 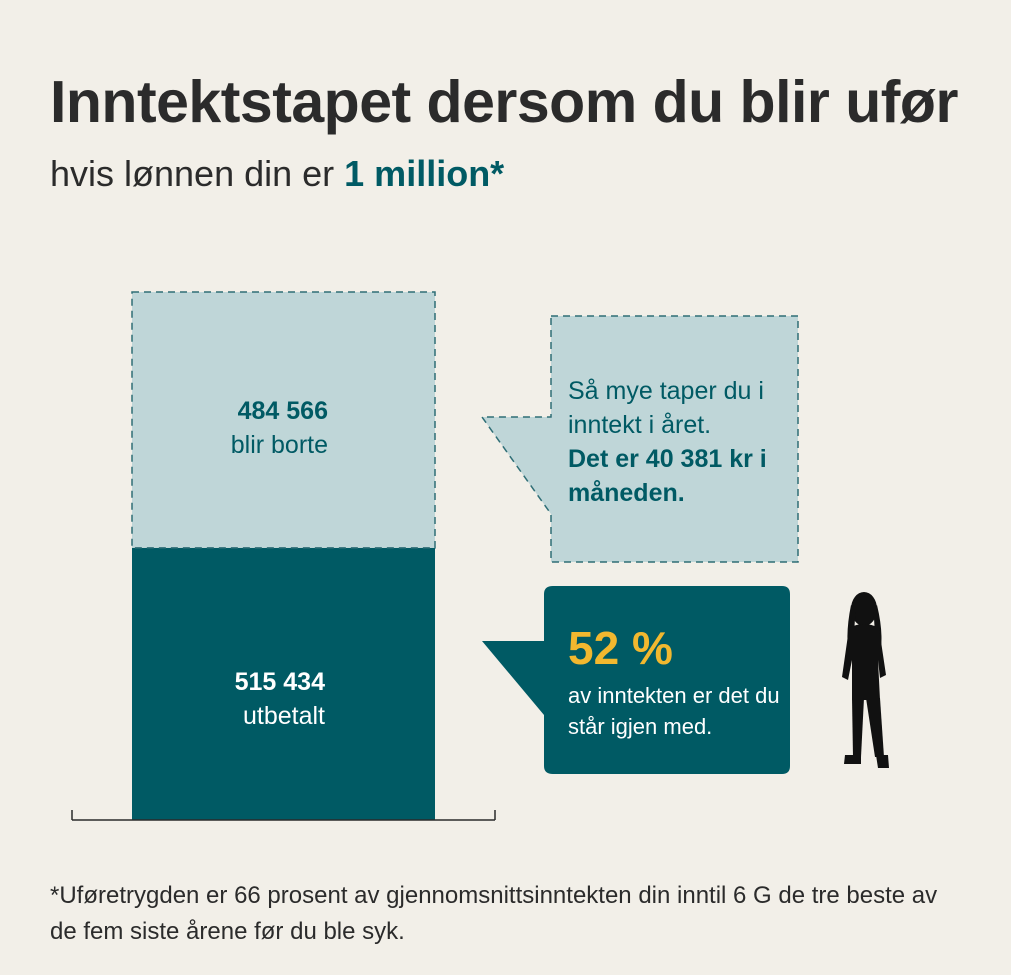 I want to click on lost-amount-text: blir borte, so click(x=279, y=445).